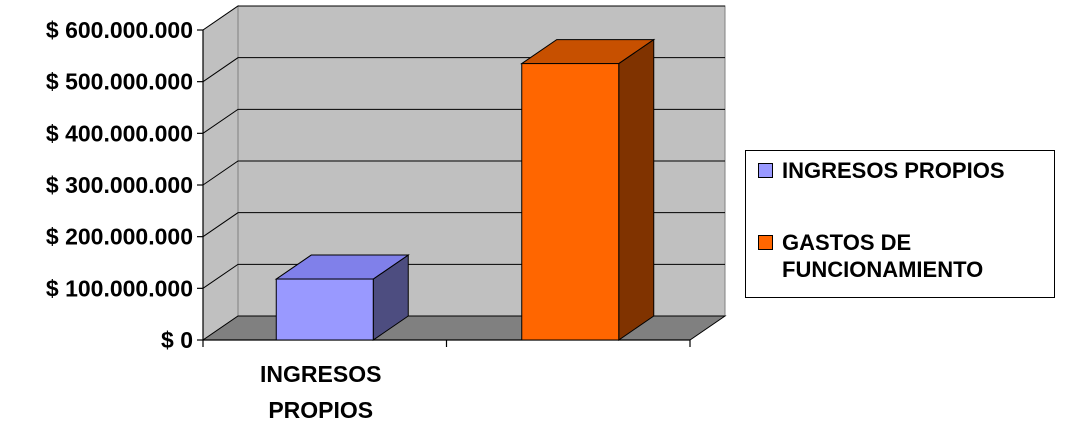 The image size is (1074, 423). Describe the element at coordinates (893, 170) in the screenshot. I see `legend-label-line: INGRESOS PROPIOS` at that location.